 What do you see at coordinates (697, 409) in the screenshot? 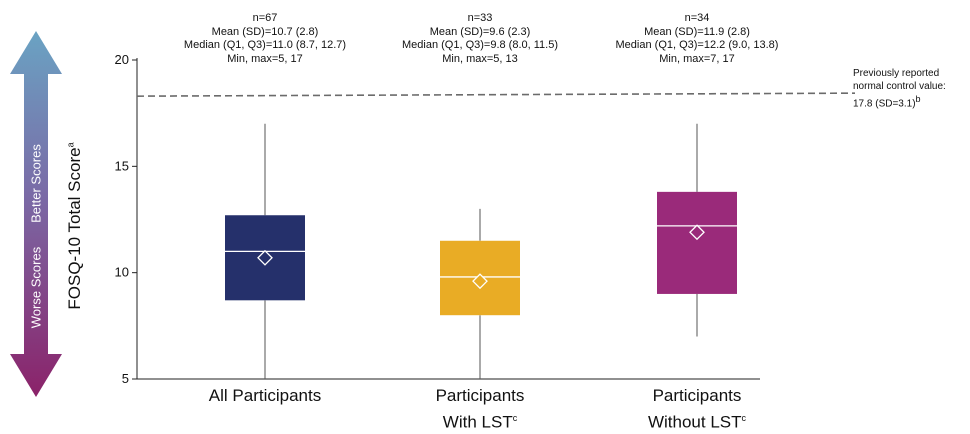
I see `category-label-without-lst: Participants Without LSTc` at bounding box center [697, 409].